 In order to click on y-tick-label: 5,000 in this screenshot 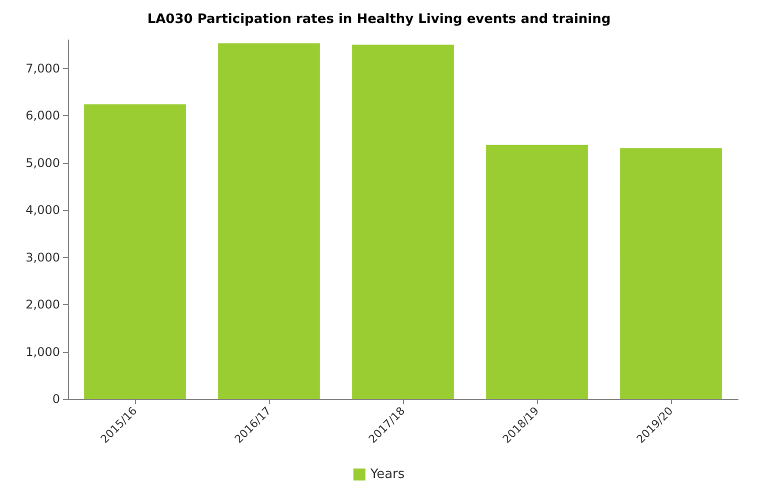, I will do `click(43, 163)`.